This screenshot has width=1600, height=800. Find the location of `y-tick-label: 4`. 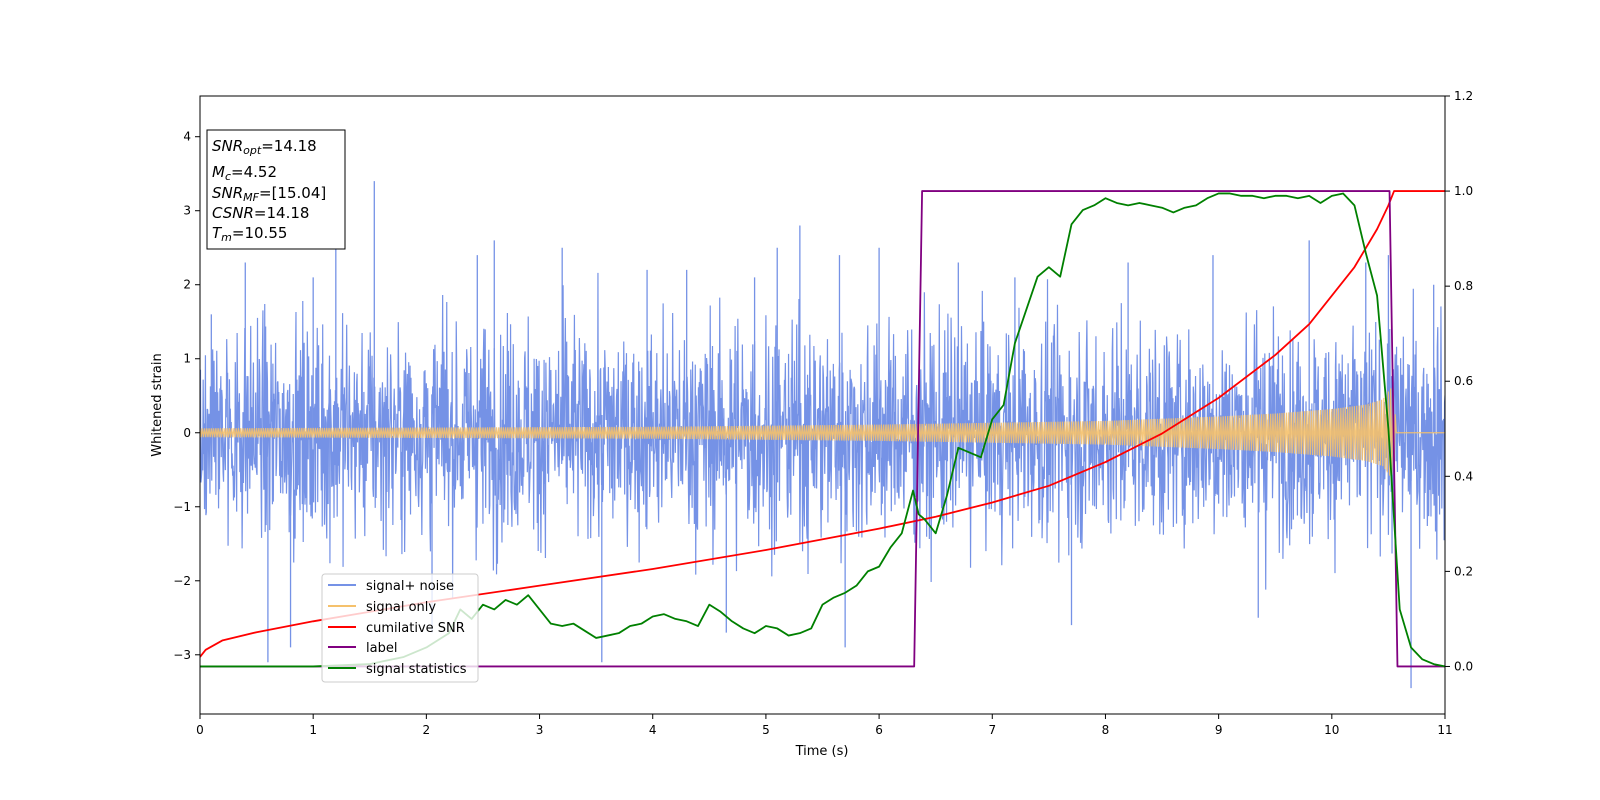

y-tick-label: 4 is located at coordinates (187, 137).